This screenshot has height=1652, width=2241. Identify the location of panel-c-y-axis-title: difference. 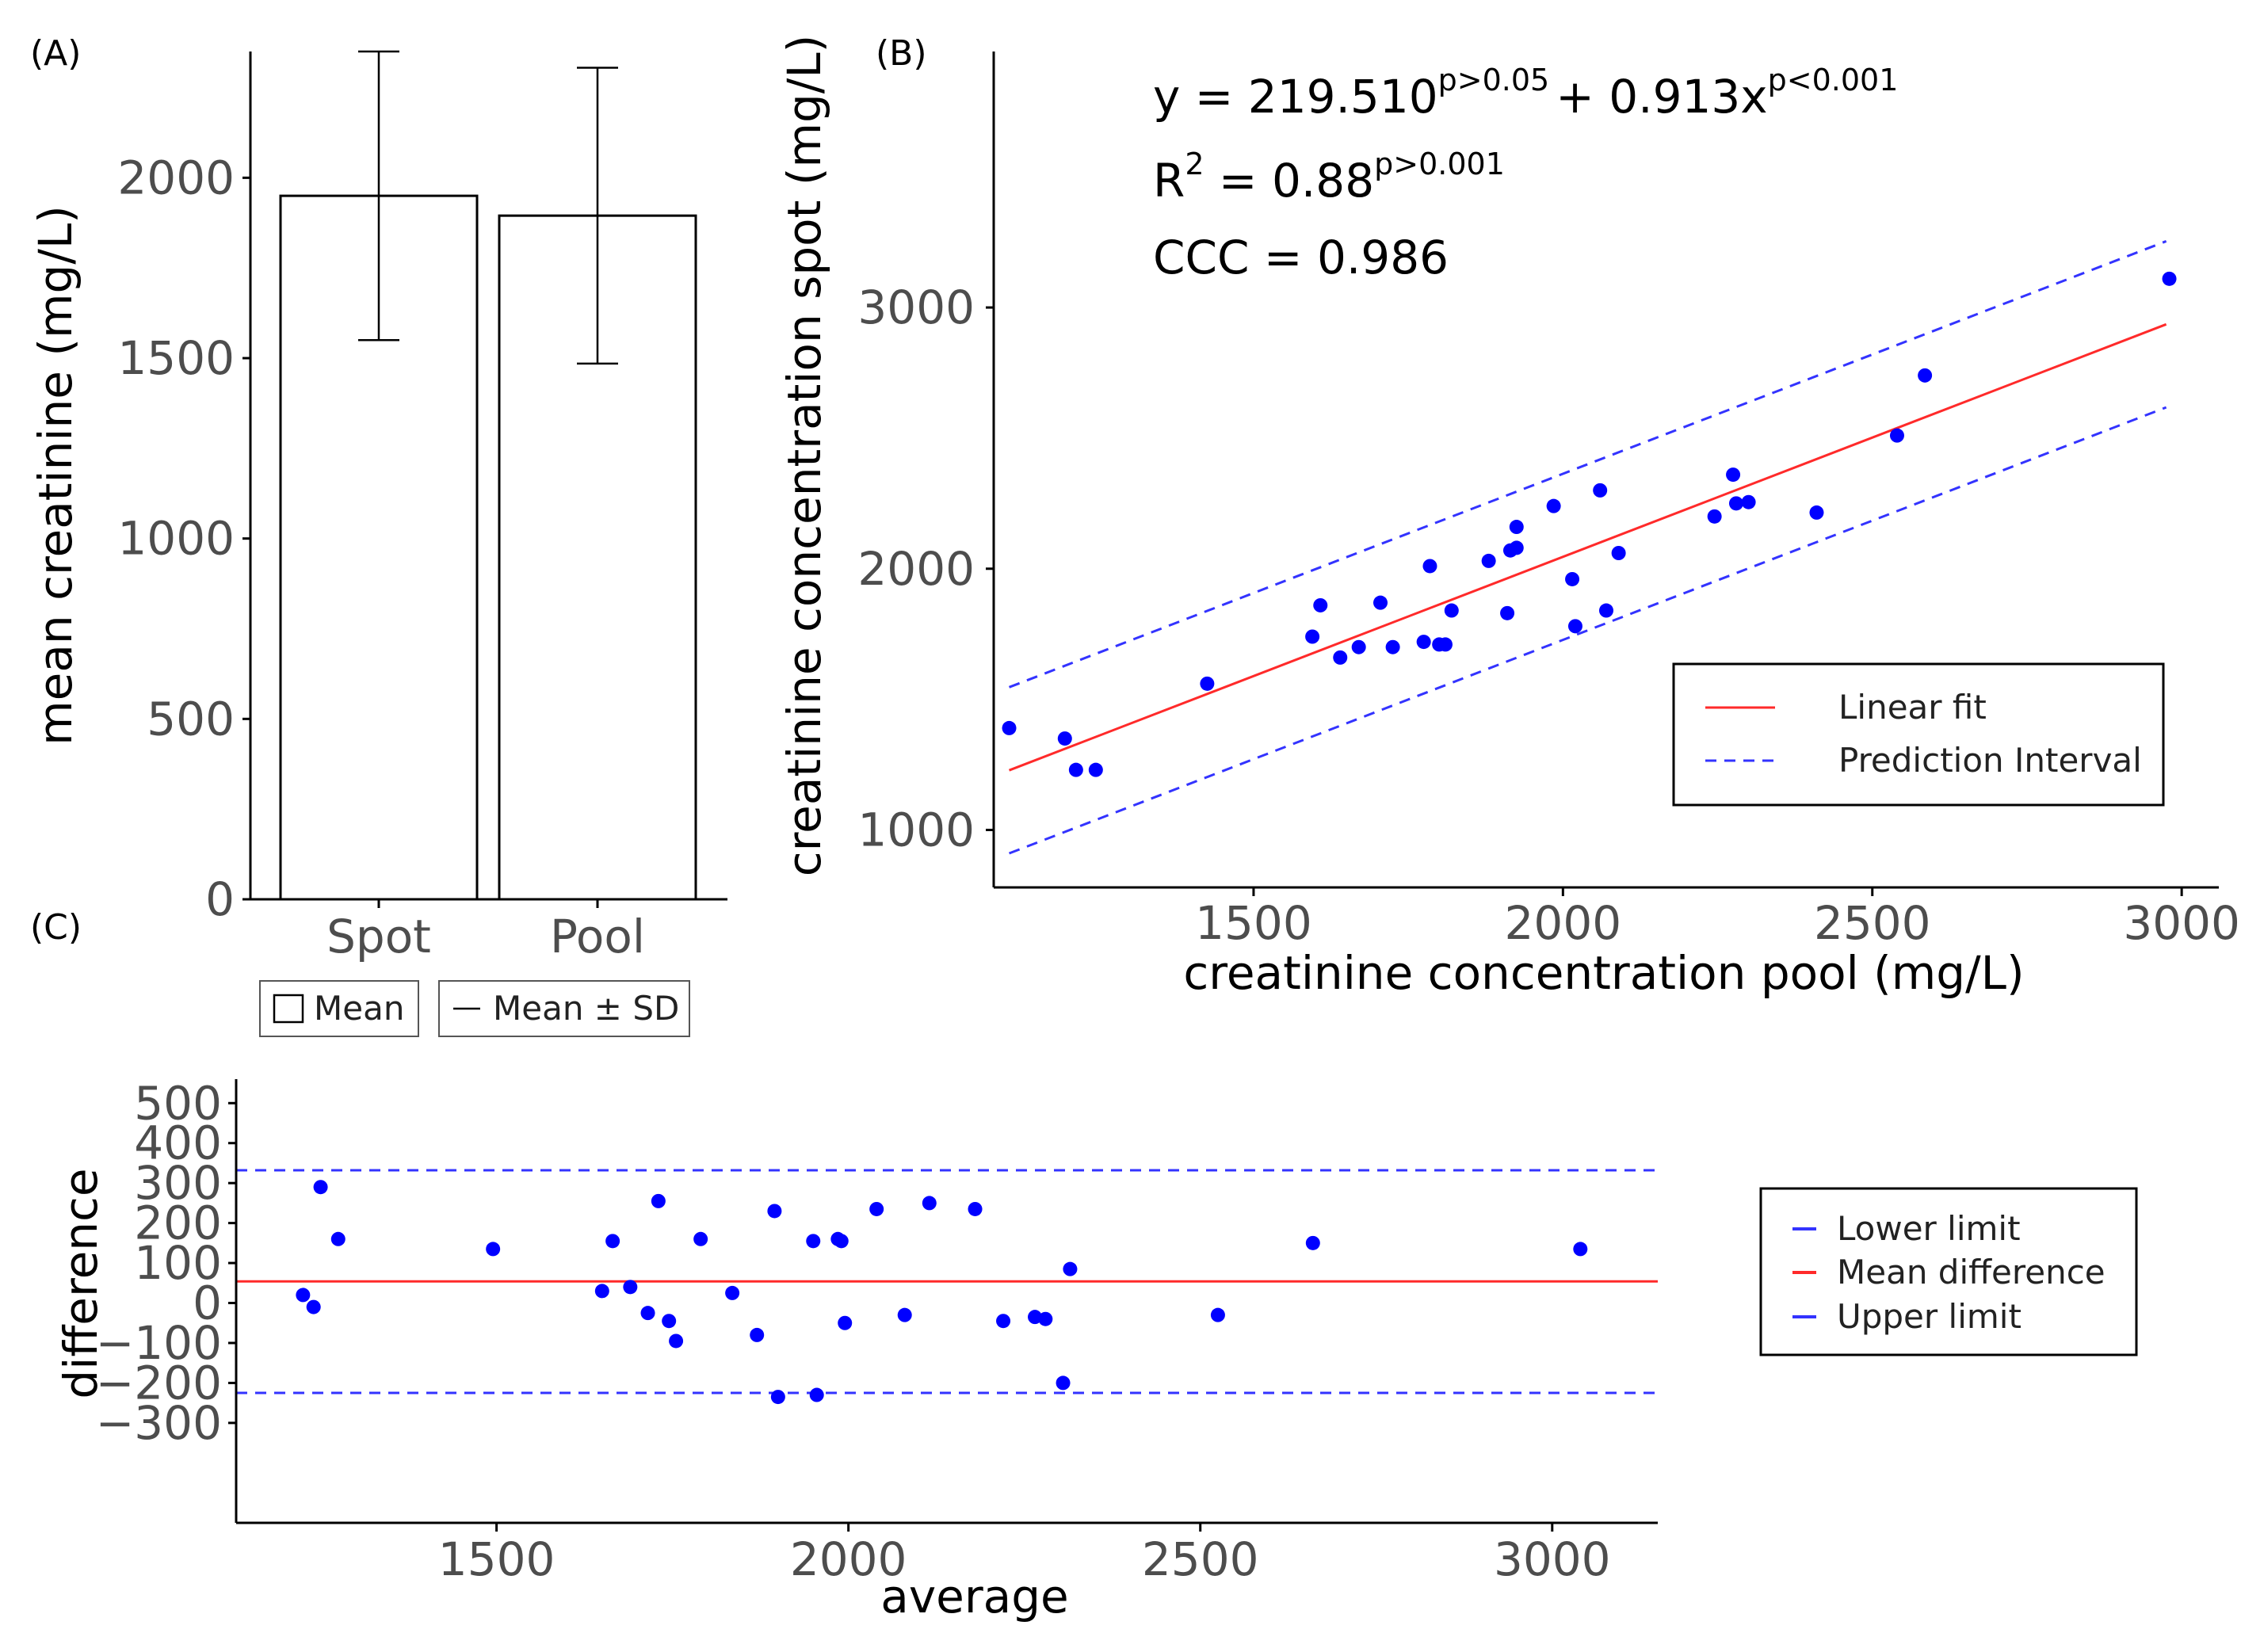
(81, 1283).